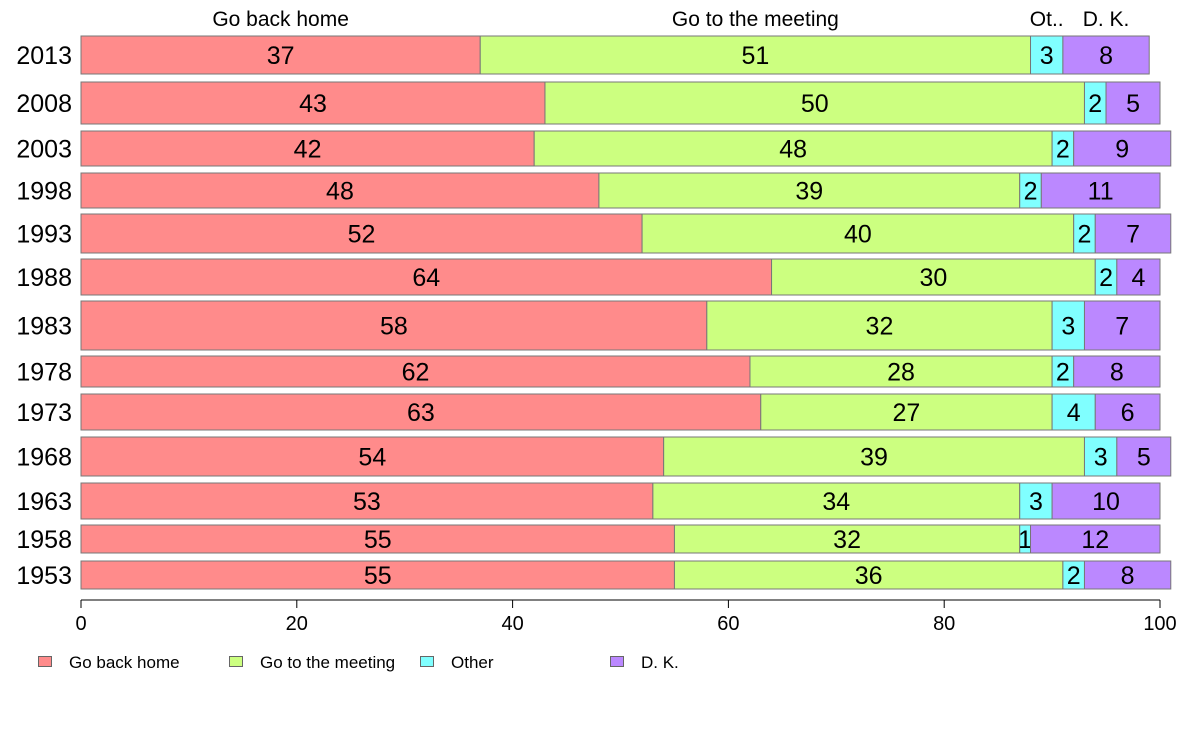 Image resolution: width=1188 pixels, height=736 pixels. I want to click on bar-label-1988-d-k: 4, so click(1138, 278).